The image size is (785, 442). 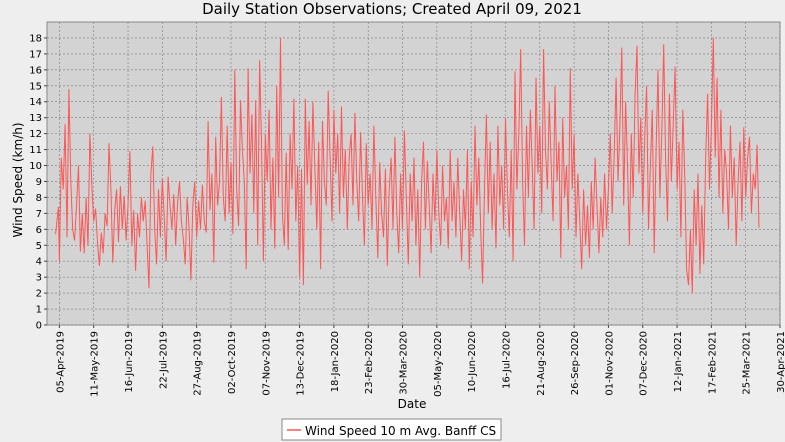 I want to click on y-tick-label: 9, so click(x=39, y=182).